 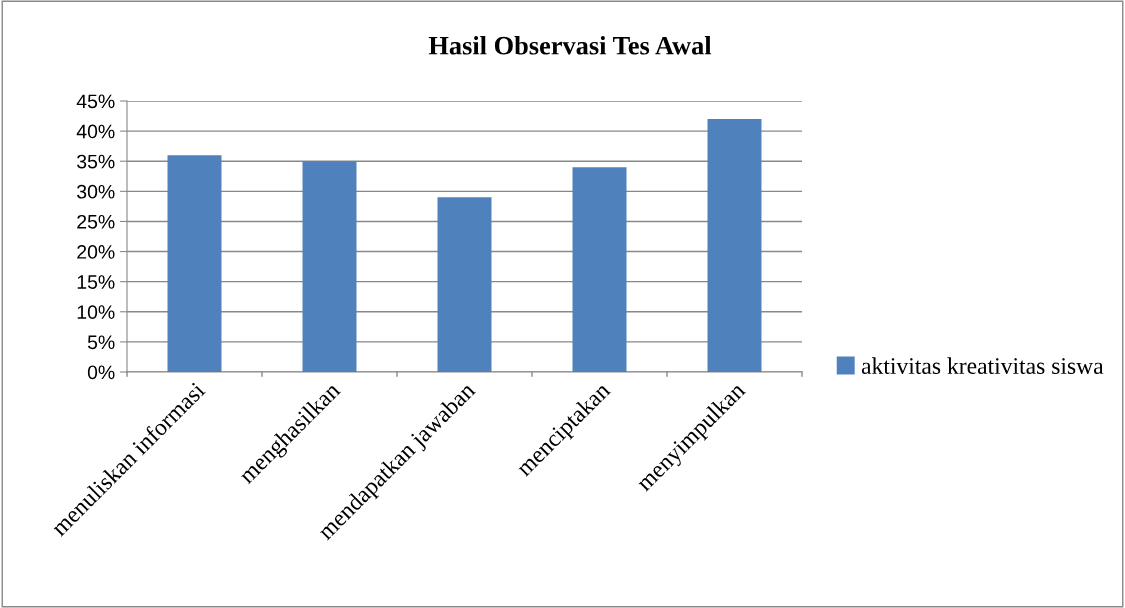 What do you see at coordinates (95, 131) in the screenshot?
I see `y-tick-label: 40%` at bounding box center [95, 131].